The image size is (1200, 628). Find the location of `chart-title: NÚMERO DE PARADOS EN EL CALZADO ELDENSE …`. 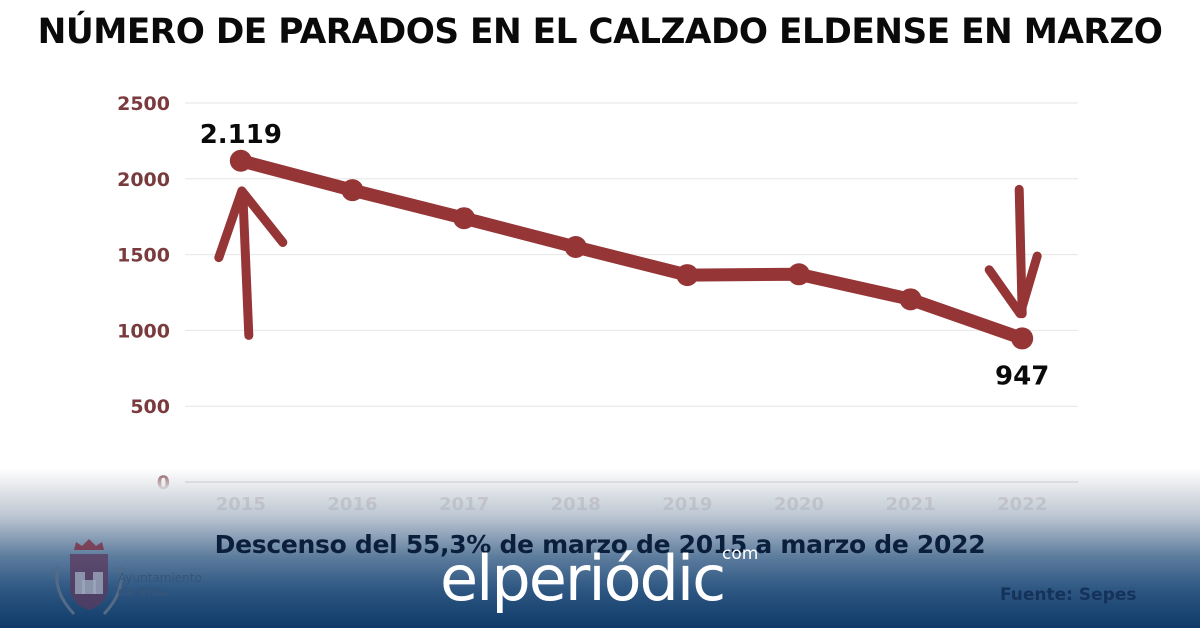

chart-title: NÚMERO DE PARADOS EN EL CALZADO ELDENSE … is located at coordinates (600, 32).